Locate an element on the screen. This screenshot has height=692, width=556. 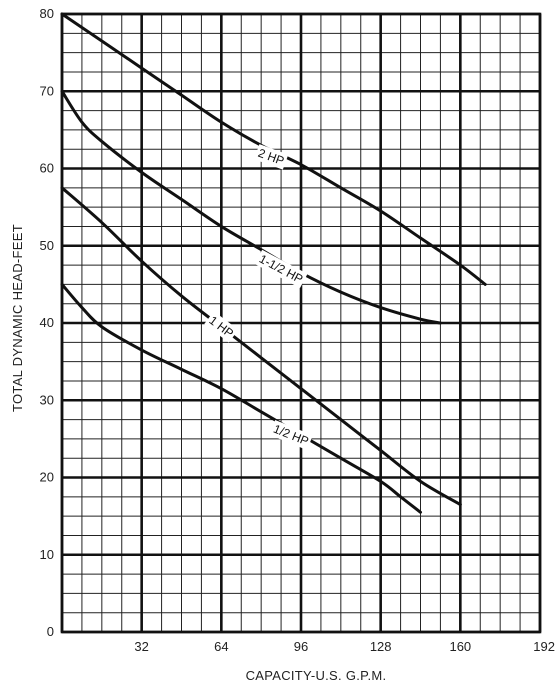
y-tick-label: 40 is located at coordinates (47, 322).